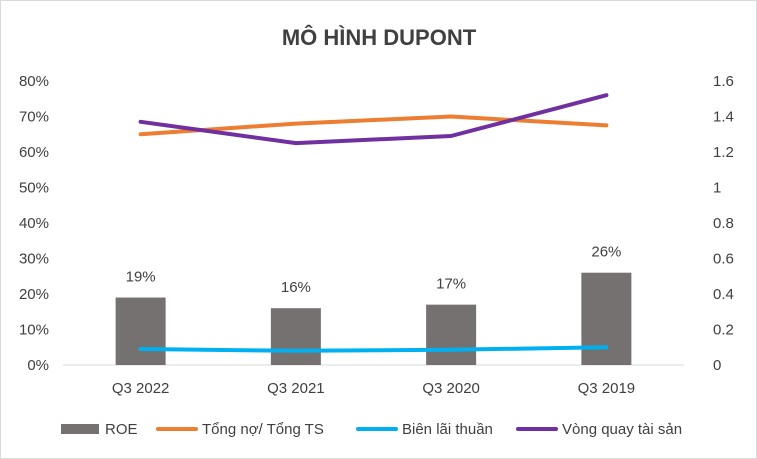  I want to click on legend-swatch, so click(80, 429).